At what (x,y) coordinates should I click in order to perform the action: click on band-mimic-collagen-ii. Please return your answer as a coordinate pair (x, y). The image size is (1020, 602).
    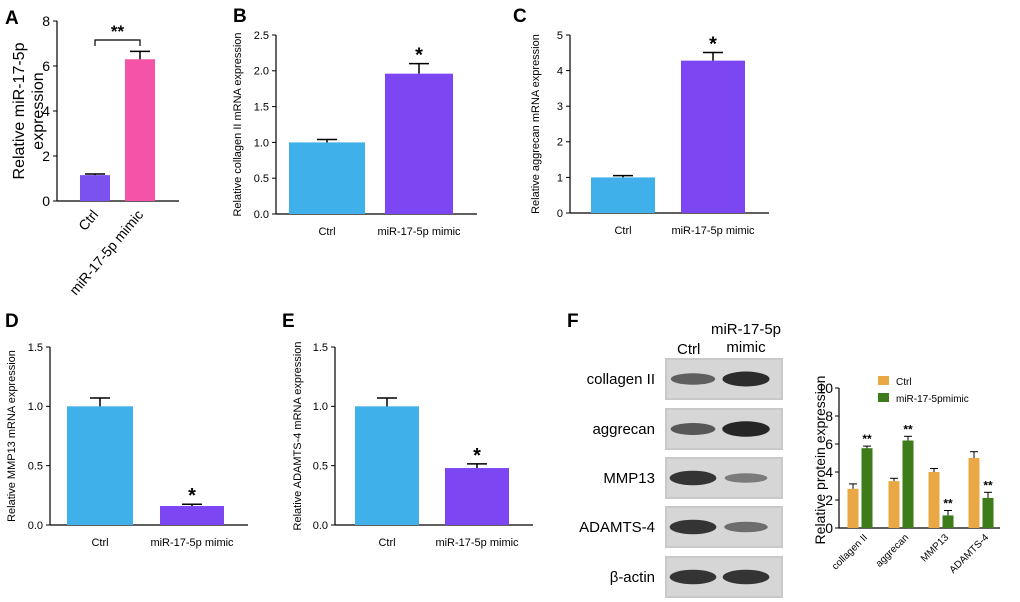
    Looking at the image, I should click on (746, 379).